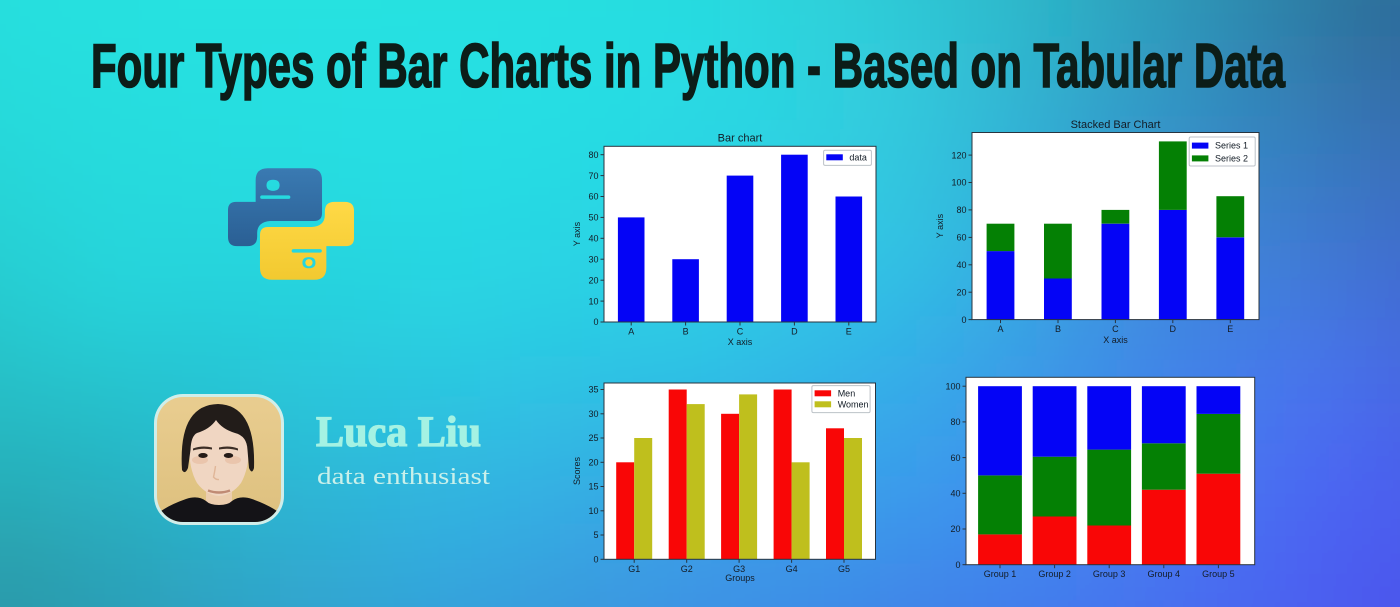 Image resolution: width=1400 pixels, height=607 pixels. Describe the element at coordinates (398, 432) in the screenshot. I see `svg-text: Luca Liu` at that location.